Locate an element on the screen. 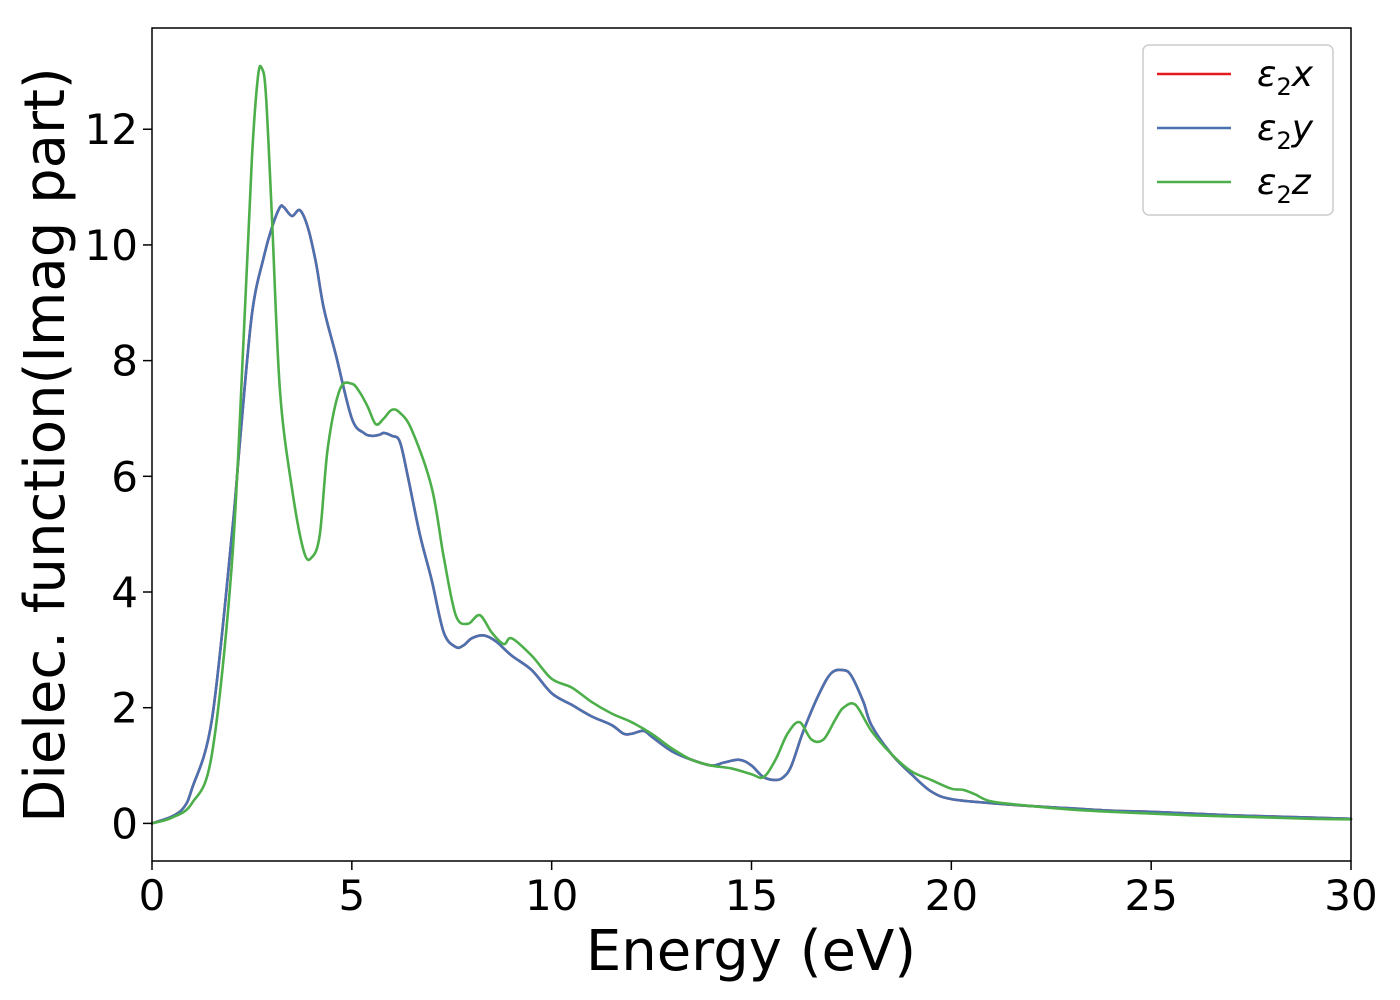  x-ticks: 0 5 10 15 20 25 30 is located at coordinates (758, 890).